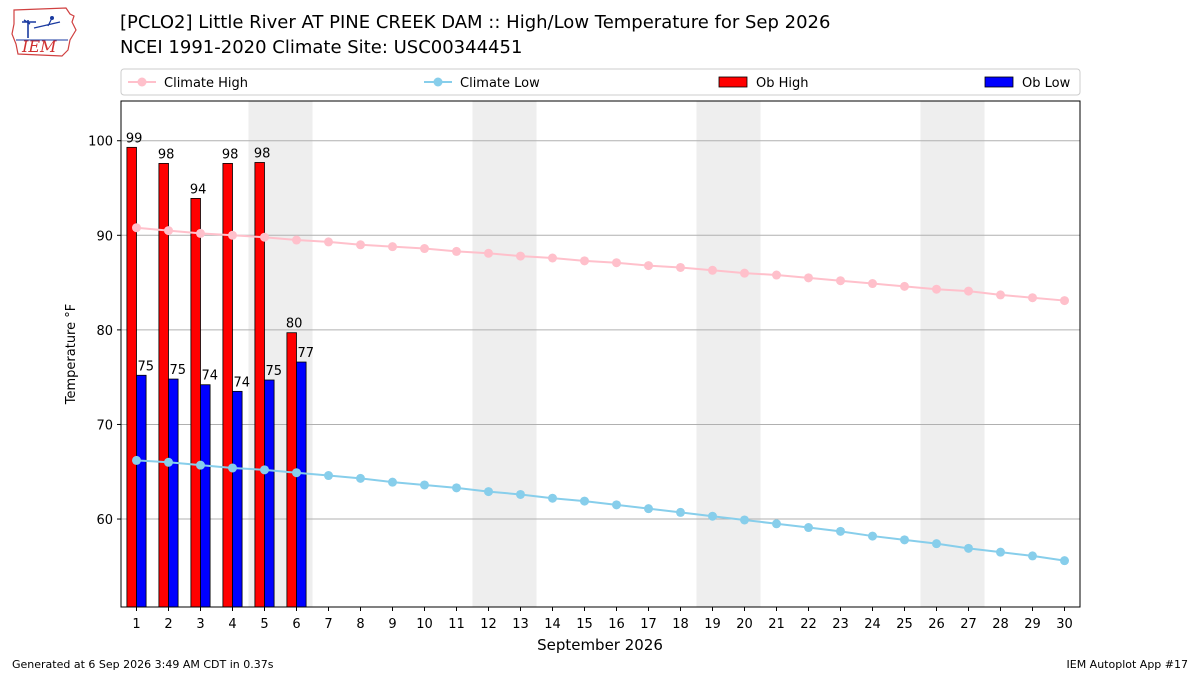 This screenshot has height=675, width=1200. Describe the element at coordinates (296, 624) in the screenshot. I see `x-tick-label-6: 6` at that location.